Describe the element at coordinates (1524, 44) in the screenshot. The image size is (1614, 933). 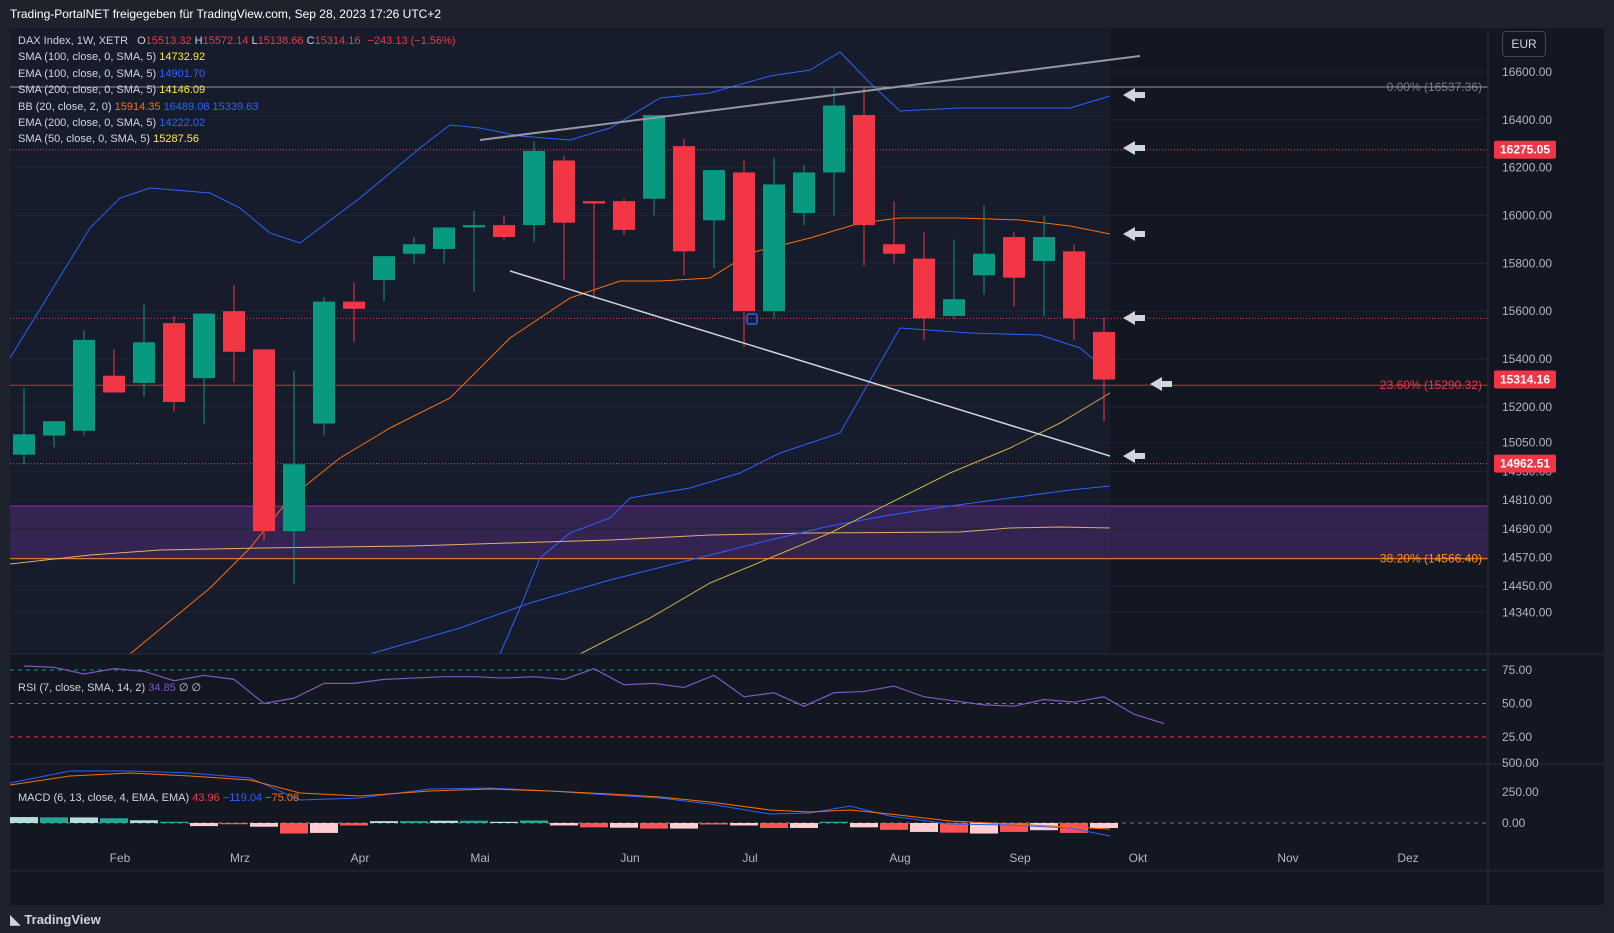
I see `currency-button: EUR` at that location.